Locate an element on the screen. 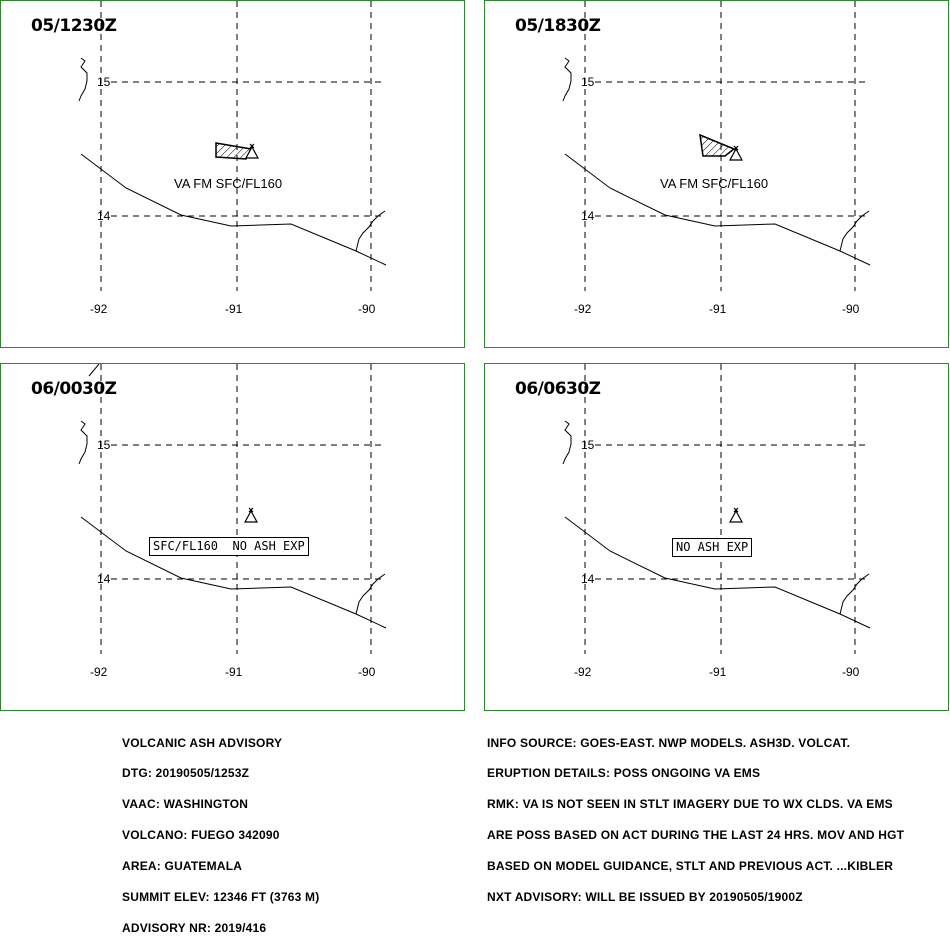 The height and width of the screenshot is (944, 950). advisory-line: VOLCANO: FUEGO 342090 is located at coordinates (201, 835).